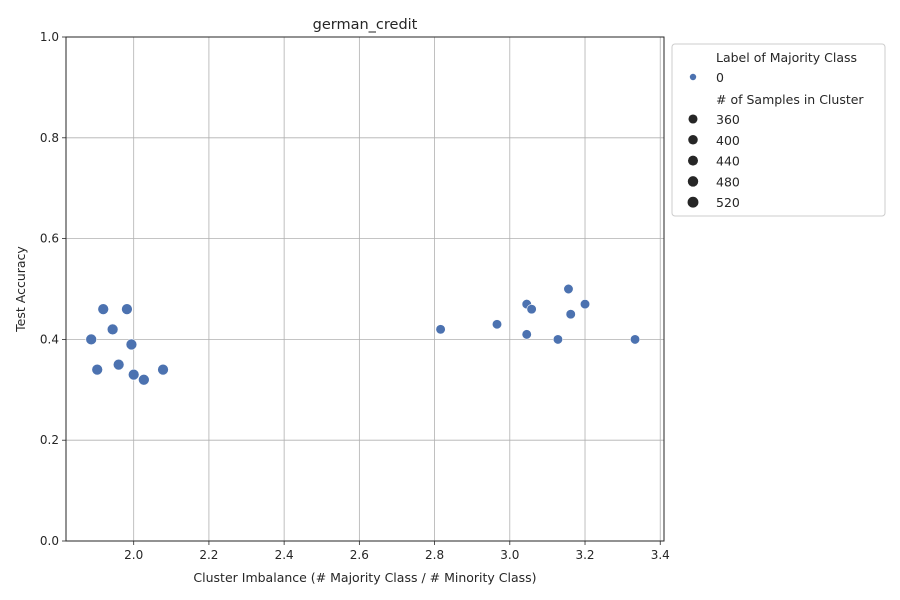 Image resolution: width=900 pixels, height=600 pixels. Describe the element at coordinates (509, 555) in the screenshot. I see `x-tick-label: 3.0` at that location.